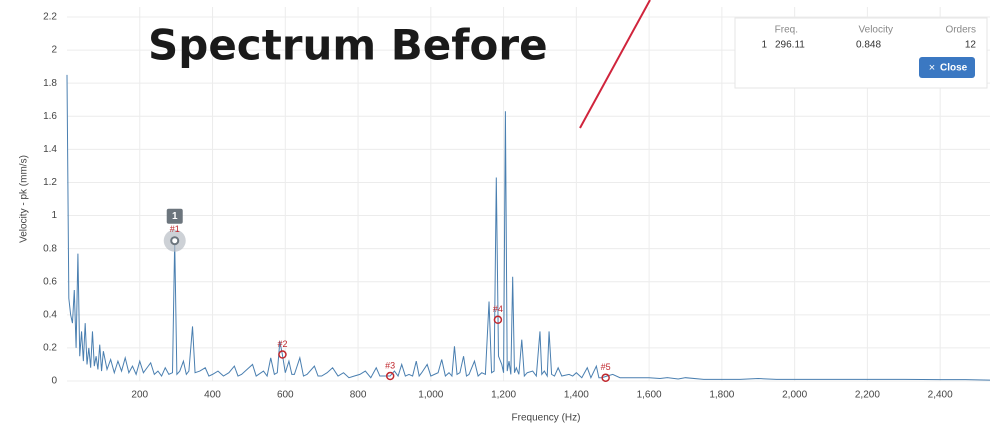  What do you see at coordinates (430, 395) in the screenshot?
I see `x-tick-label: 1,000` at bounding box center [430, 395].